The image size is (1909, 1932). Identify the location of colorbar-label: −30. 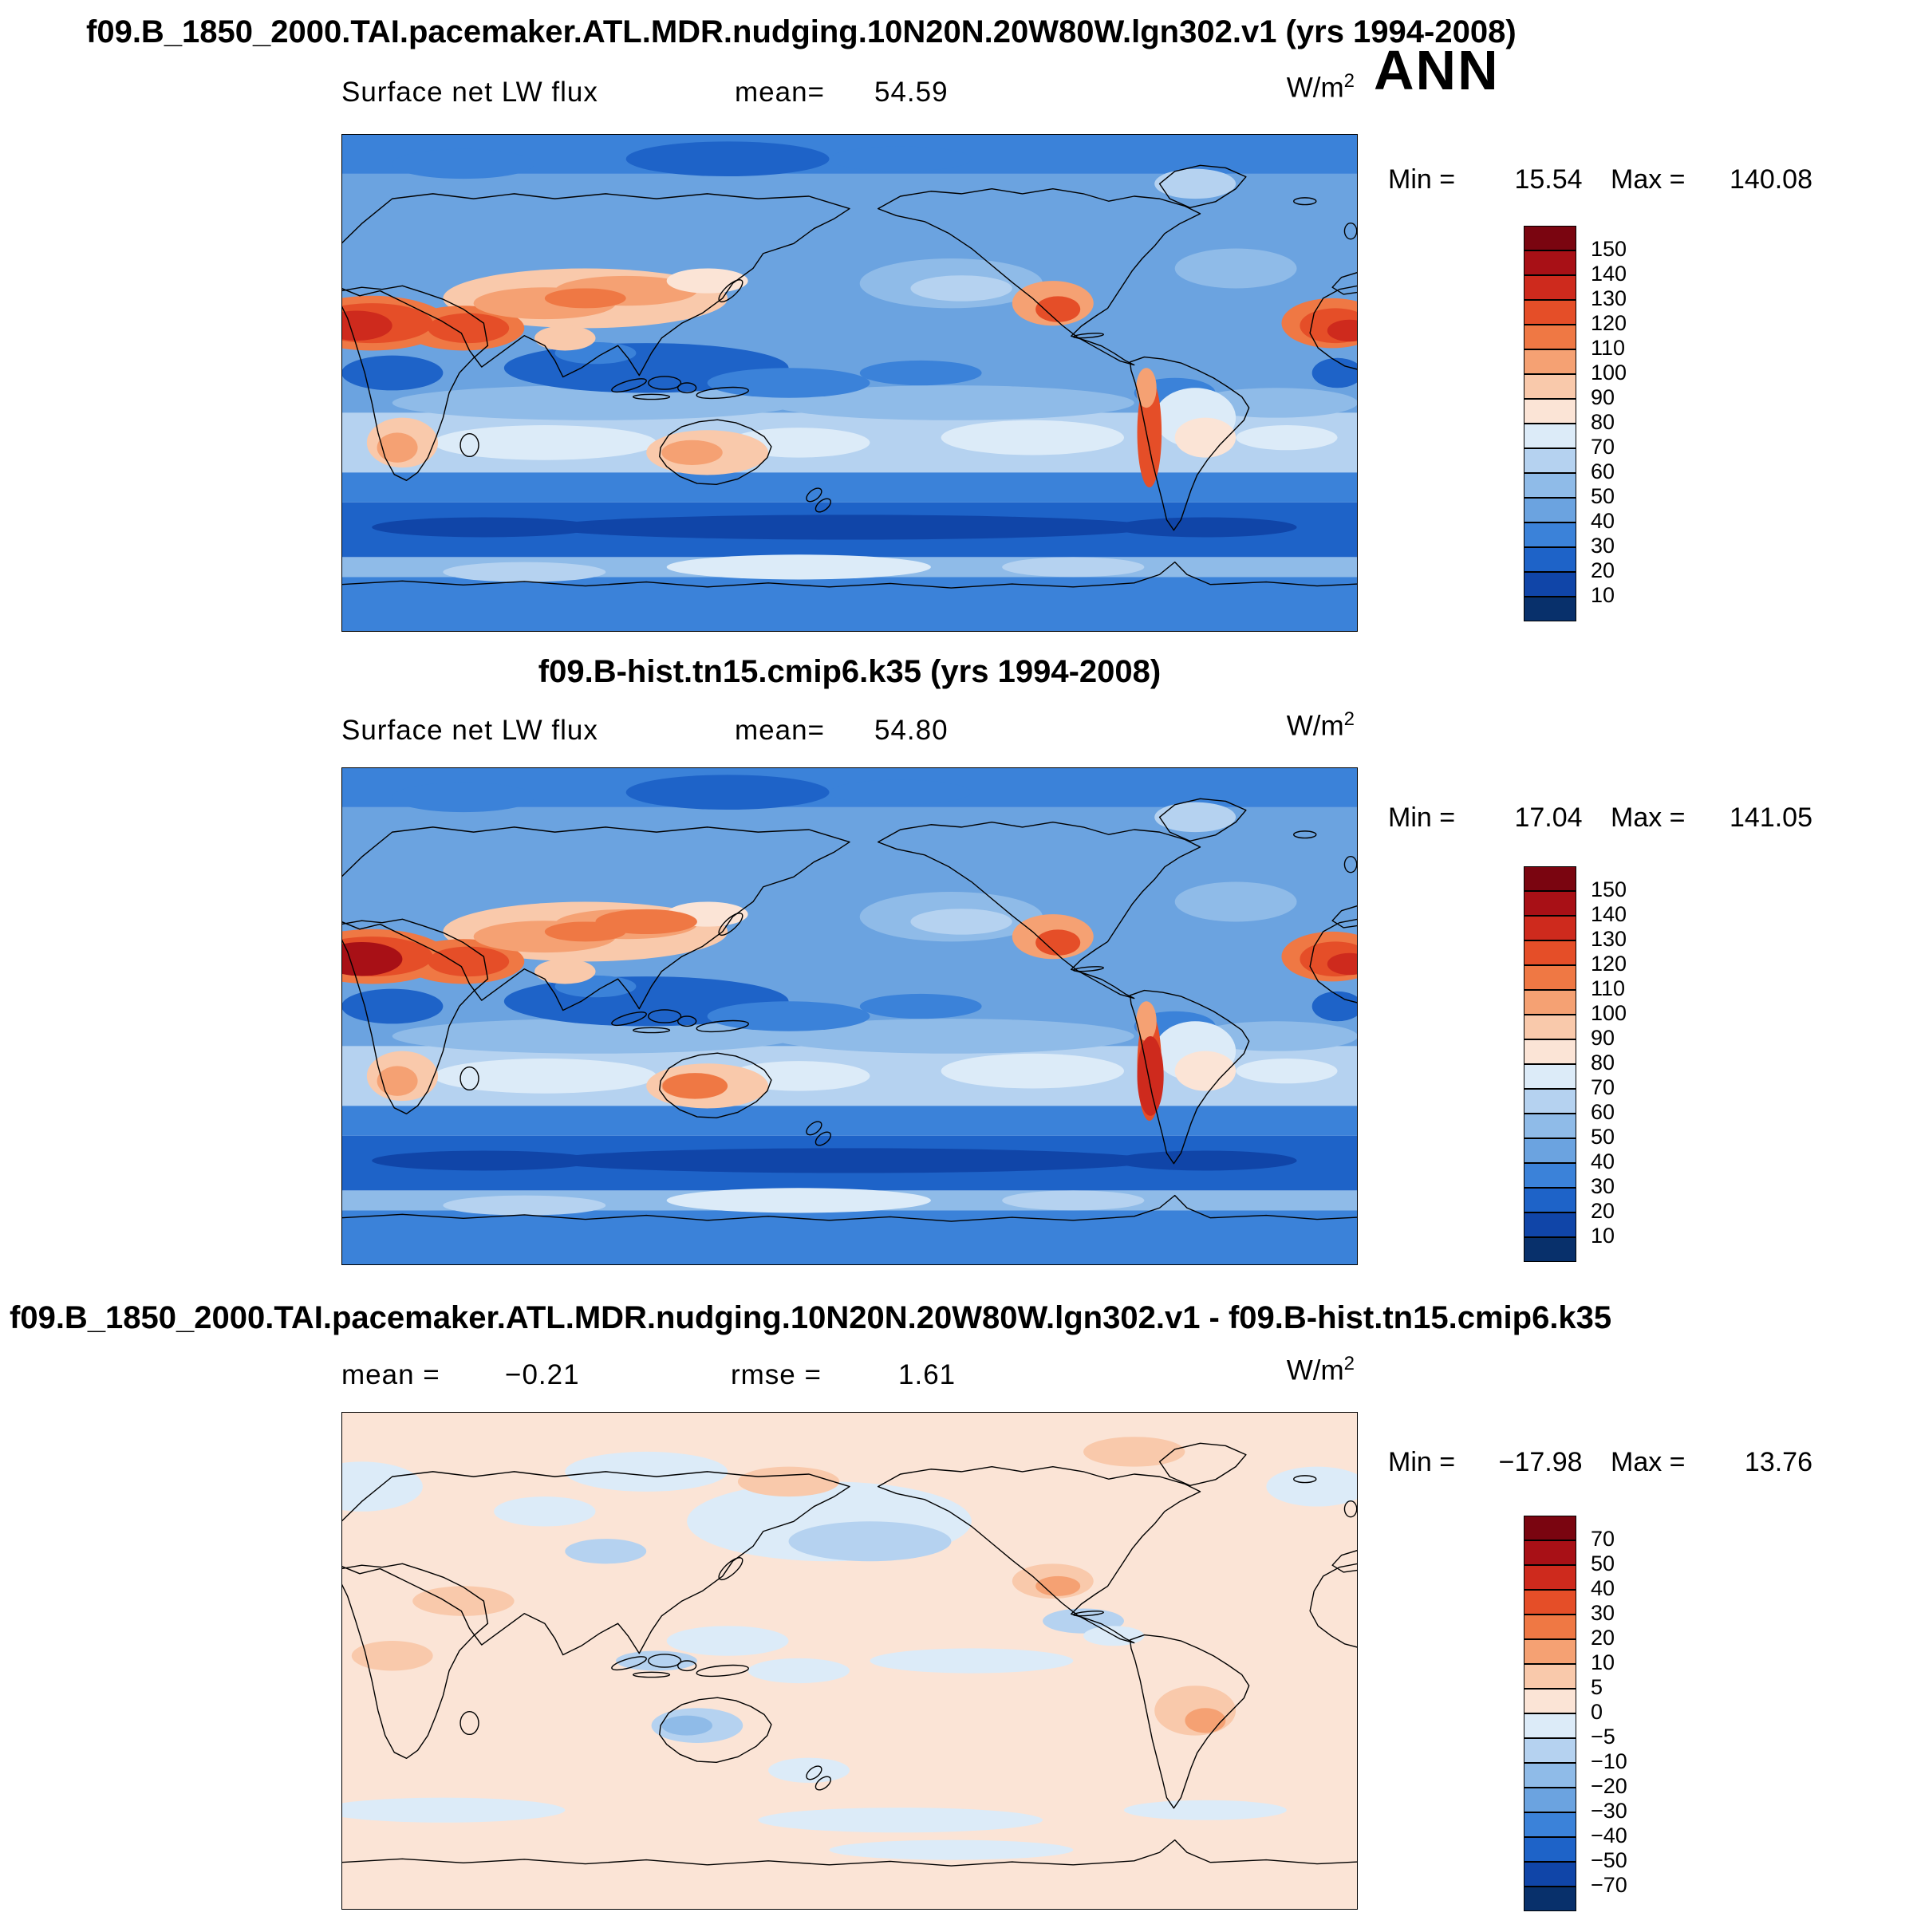
(1609, 1810).